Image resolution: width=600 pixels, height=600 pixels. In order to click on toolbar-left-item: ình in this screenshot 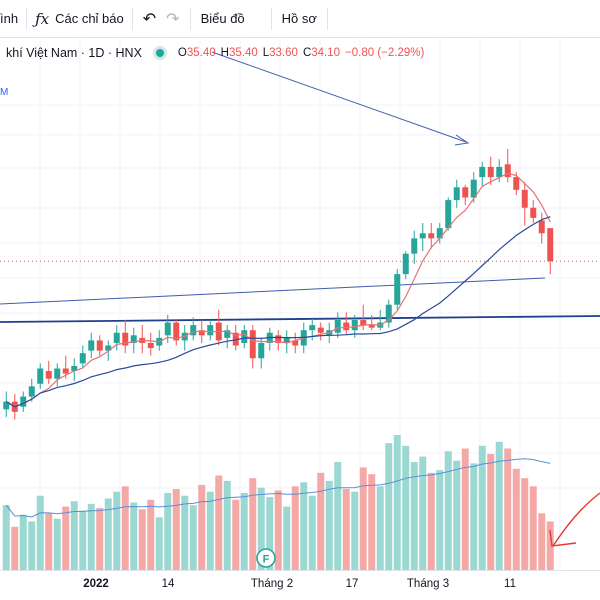, I will do `click(9, 18)`.